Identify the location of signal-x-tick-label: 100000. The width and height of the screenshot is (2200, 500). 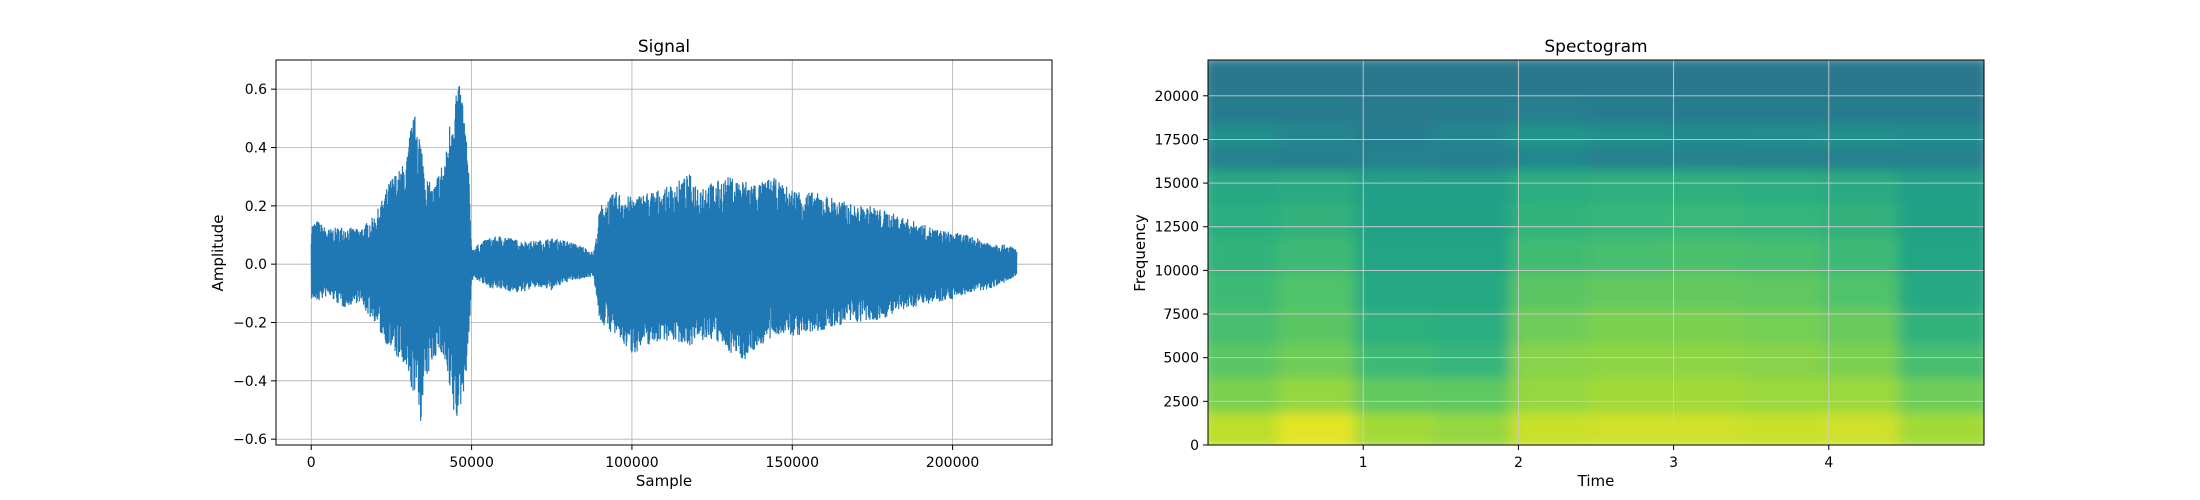
(631, 463).